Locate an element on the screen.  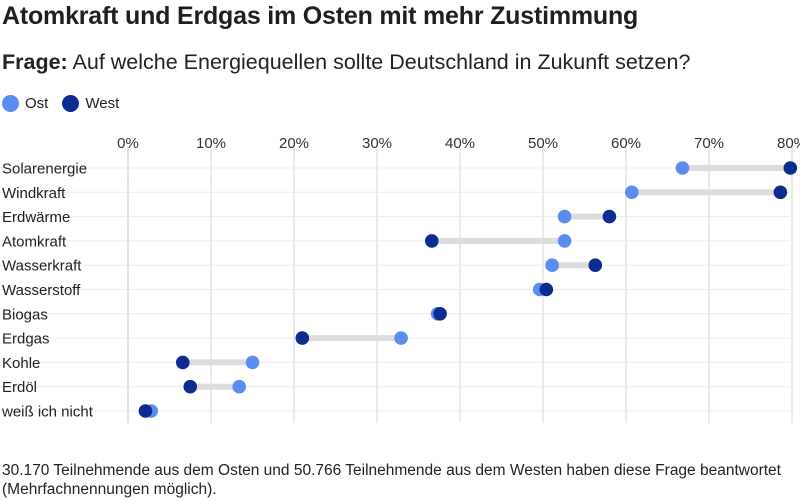
x-tick-label: 70% is located at coordinates (709, 143).